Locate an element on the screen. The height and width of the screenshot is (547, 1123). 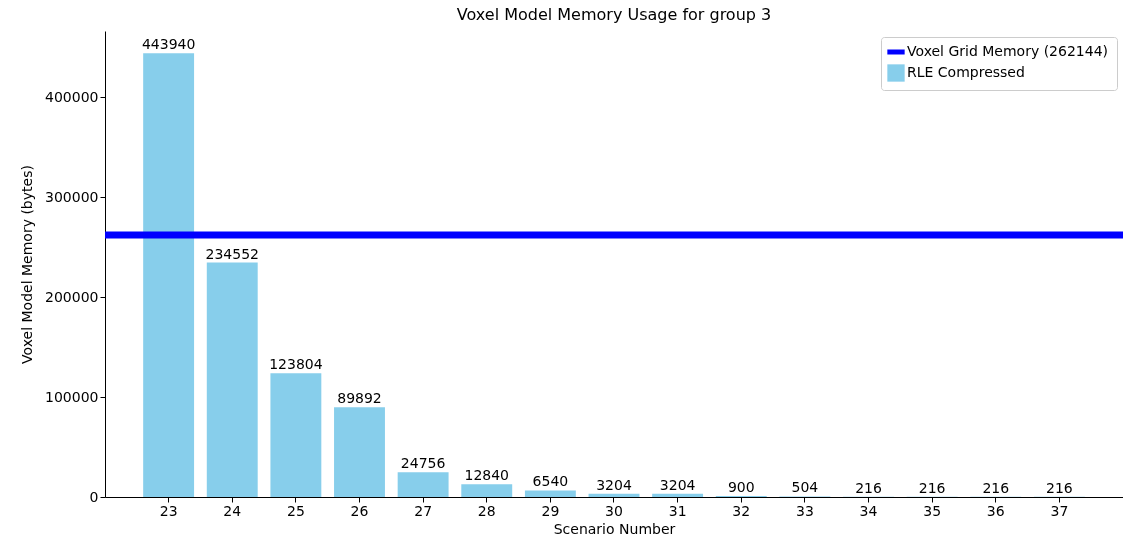
chart-title: Voxel Model Memory Usage for group 3 is located at coordinates (614, 14).